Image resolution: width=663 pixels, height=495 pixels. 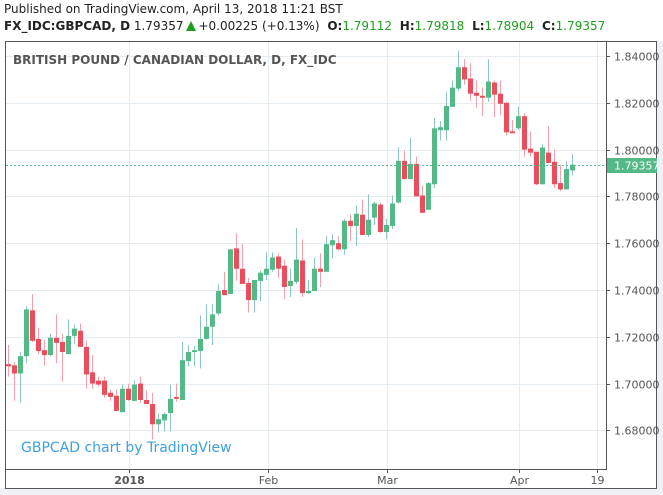 What do you see at coordinates (637, 104) in the screenshot?
I see `y-tick-label: 1.82000` at bounding box center [637, 104].